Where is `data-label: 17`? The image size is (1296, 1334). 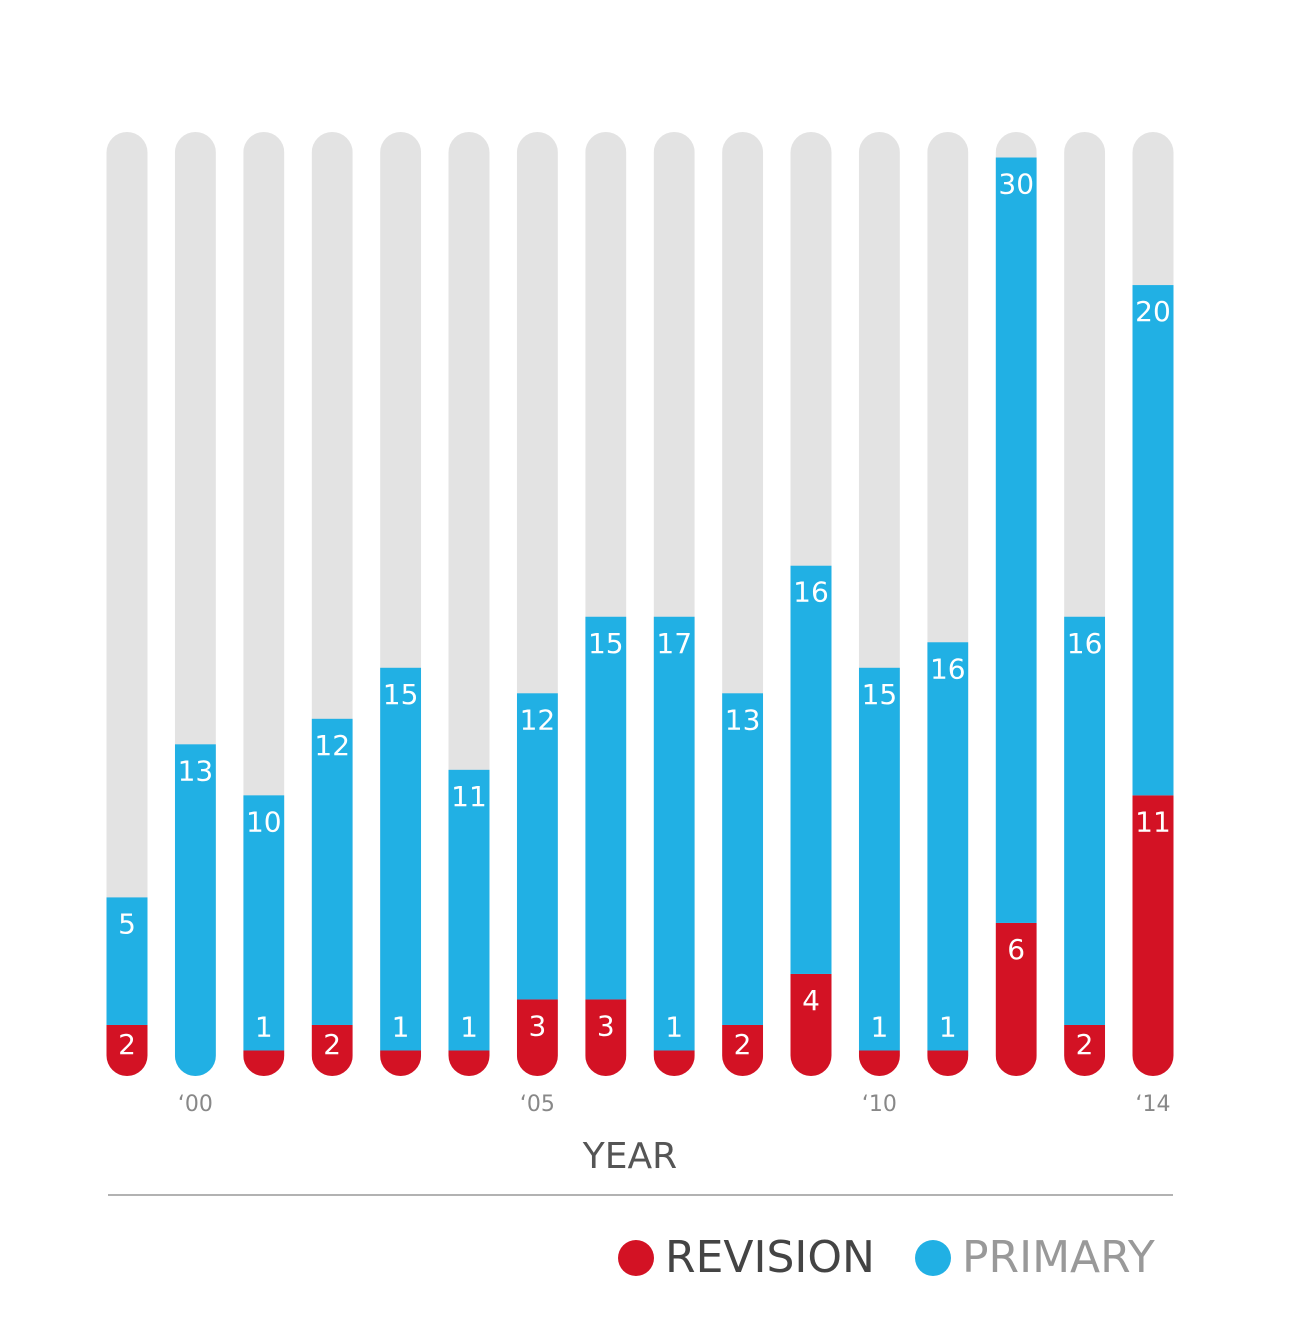
data-label: 17 is located at coordinates (674, 643).